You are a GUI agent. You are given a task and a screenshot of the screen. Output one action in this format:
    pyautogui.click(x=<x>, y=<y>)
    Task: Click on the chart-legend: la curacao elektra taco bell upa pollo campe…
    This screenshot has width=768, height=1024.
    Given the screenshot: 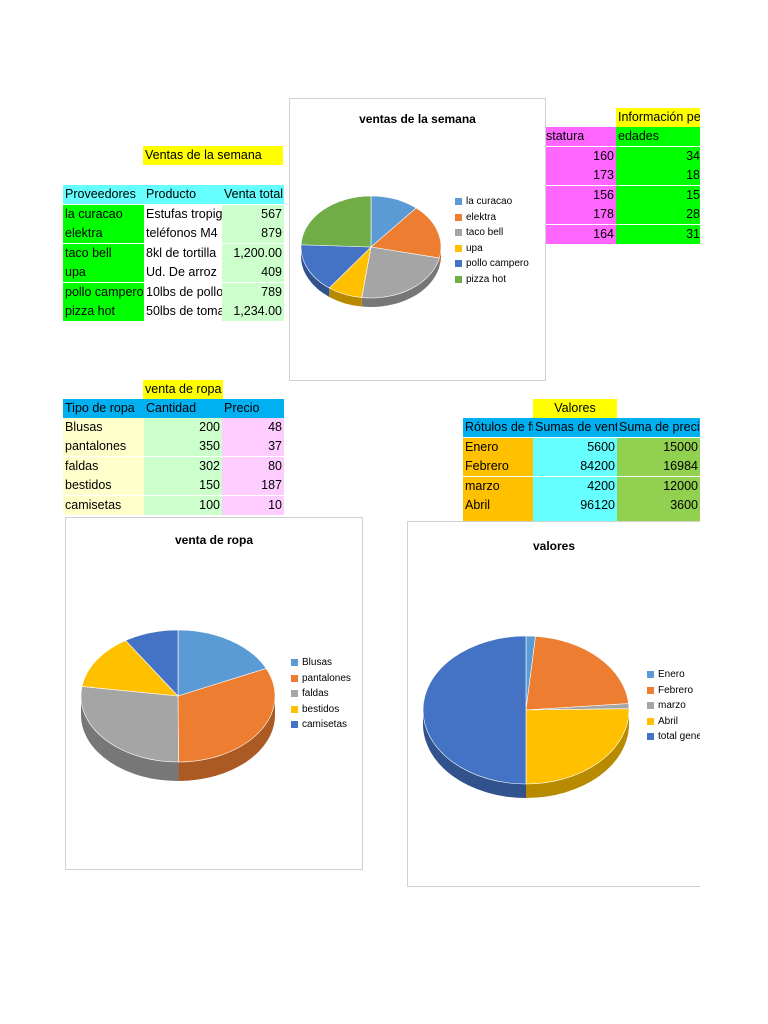 What is the action you would take?
    pyautogui.click(x=492, y=240)
    